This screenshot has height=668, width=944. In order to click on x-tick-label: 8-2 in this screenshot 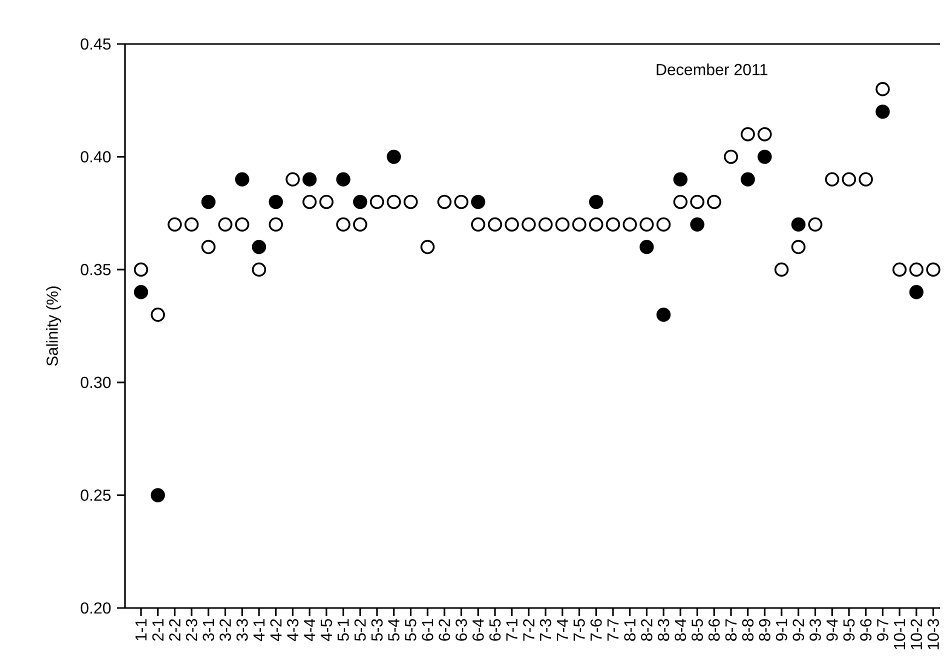, I will do `click(646, 630)`.